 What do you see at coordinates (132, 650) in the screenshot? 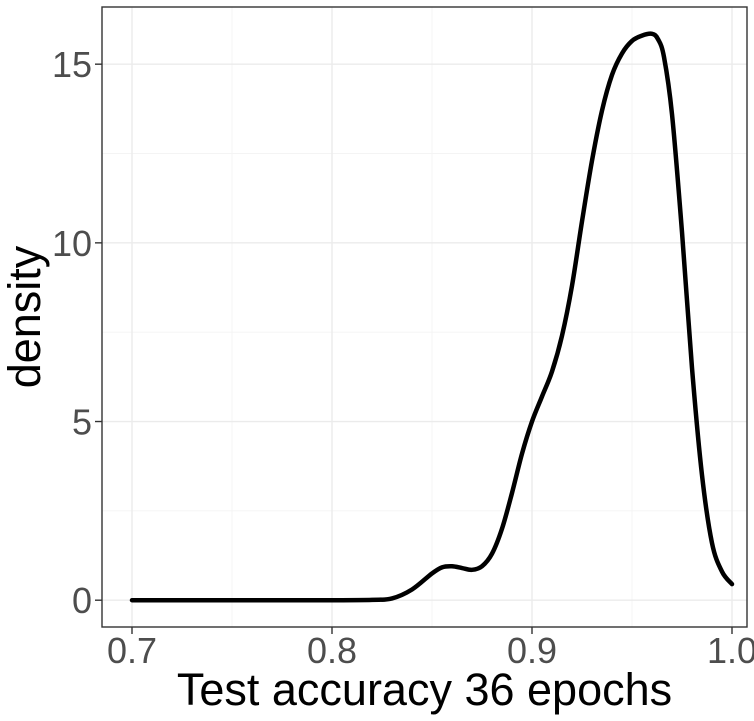
I see `x-tick-label-0: 0.7` at bounding box center [132, 650].